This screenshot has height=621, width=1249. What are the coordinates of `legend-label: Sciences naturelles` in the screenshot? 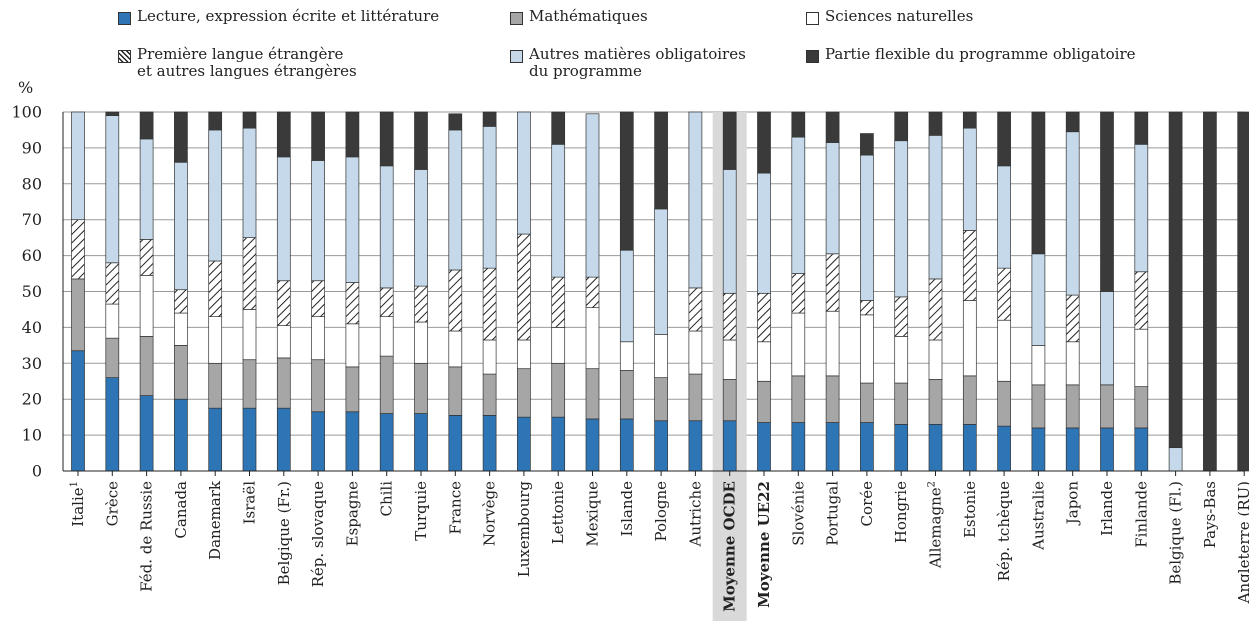 It's located at (899, 16).